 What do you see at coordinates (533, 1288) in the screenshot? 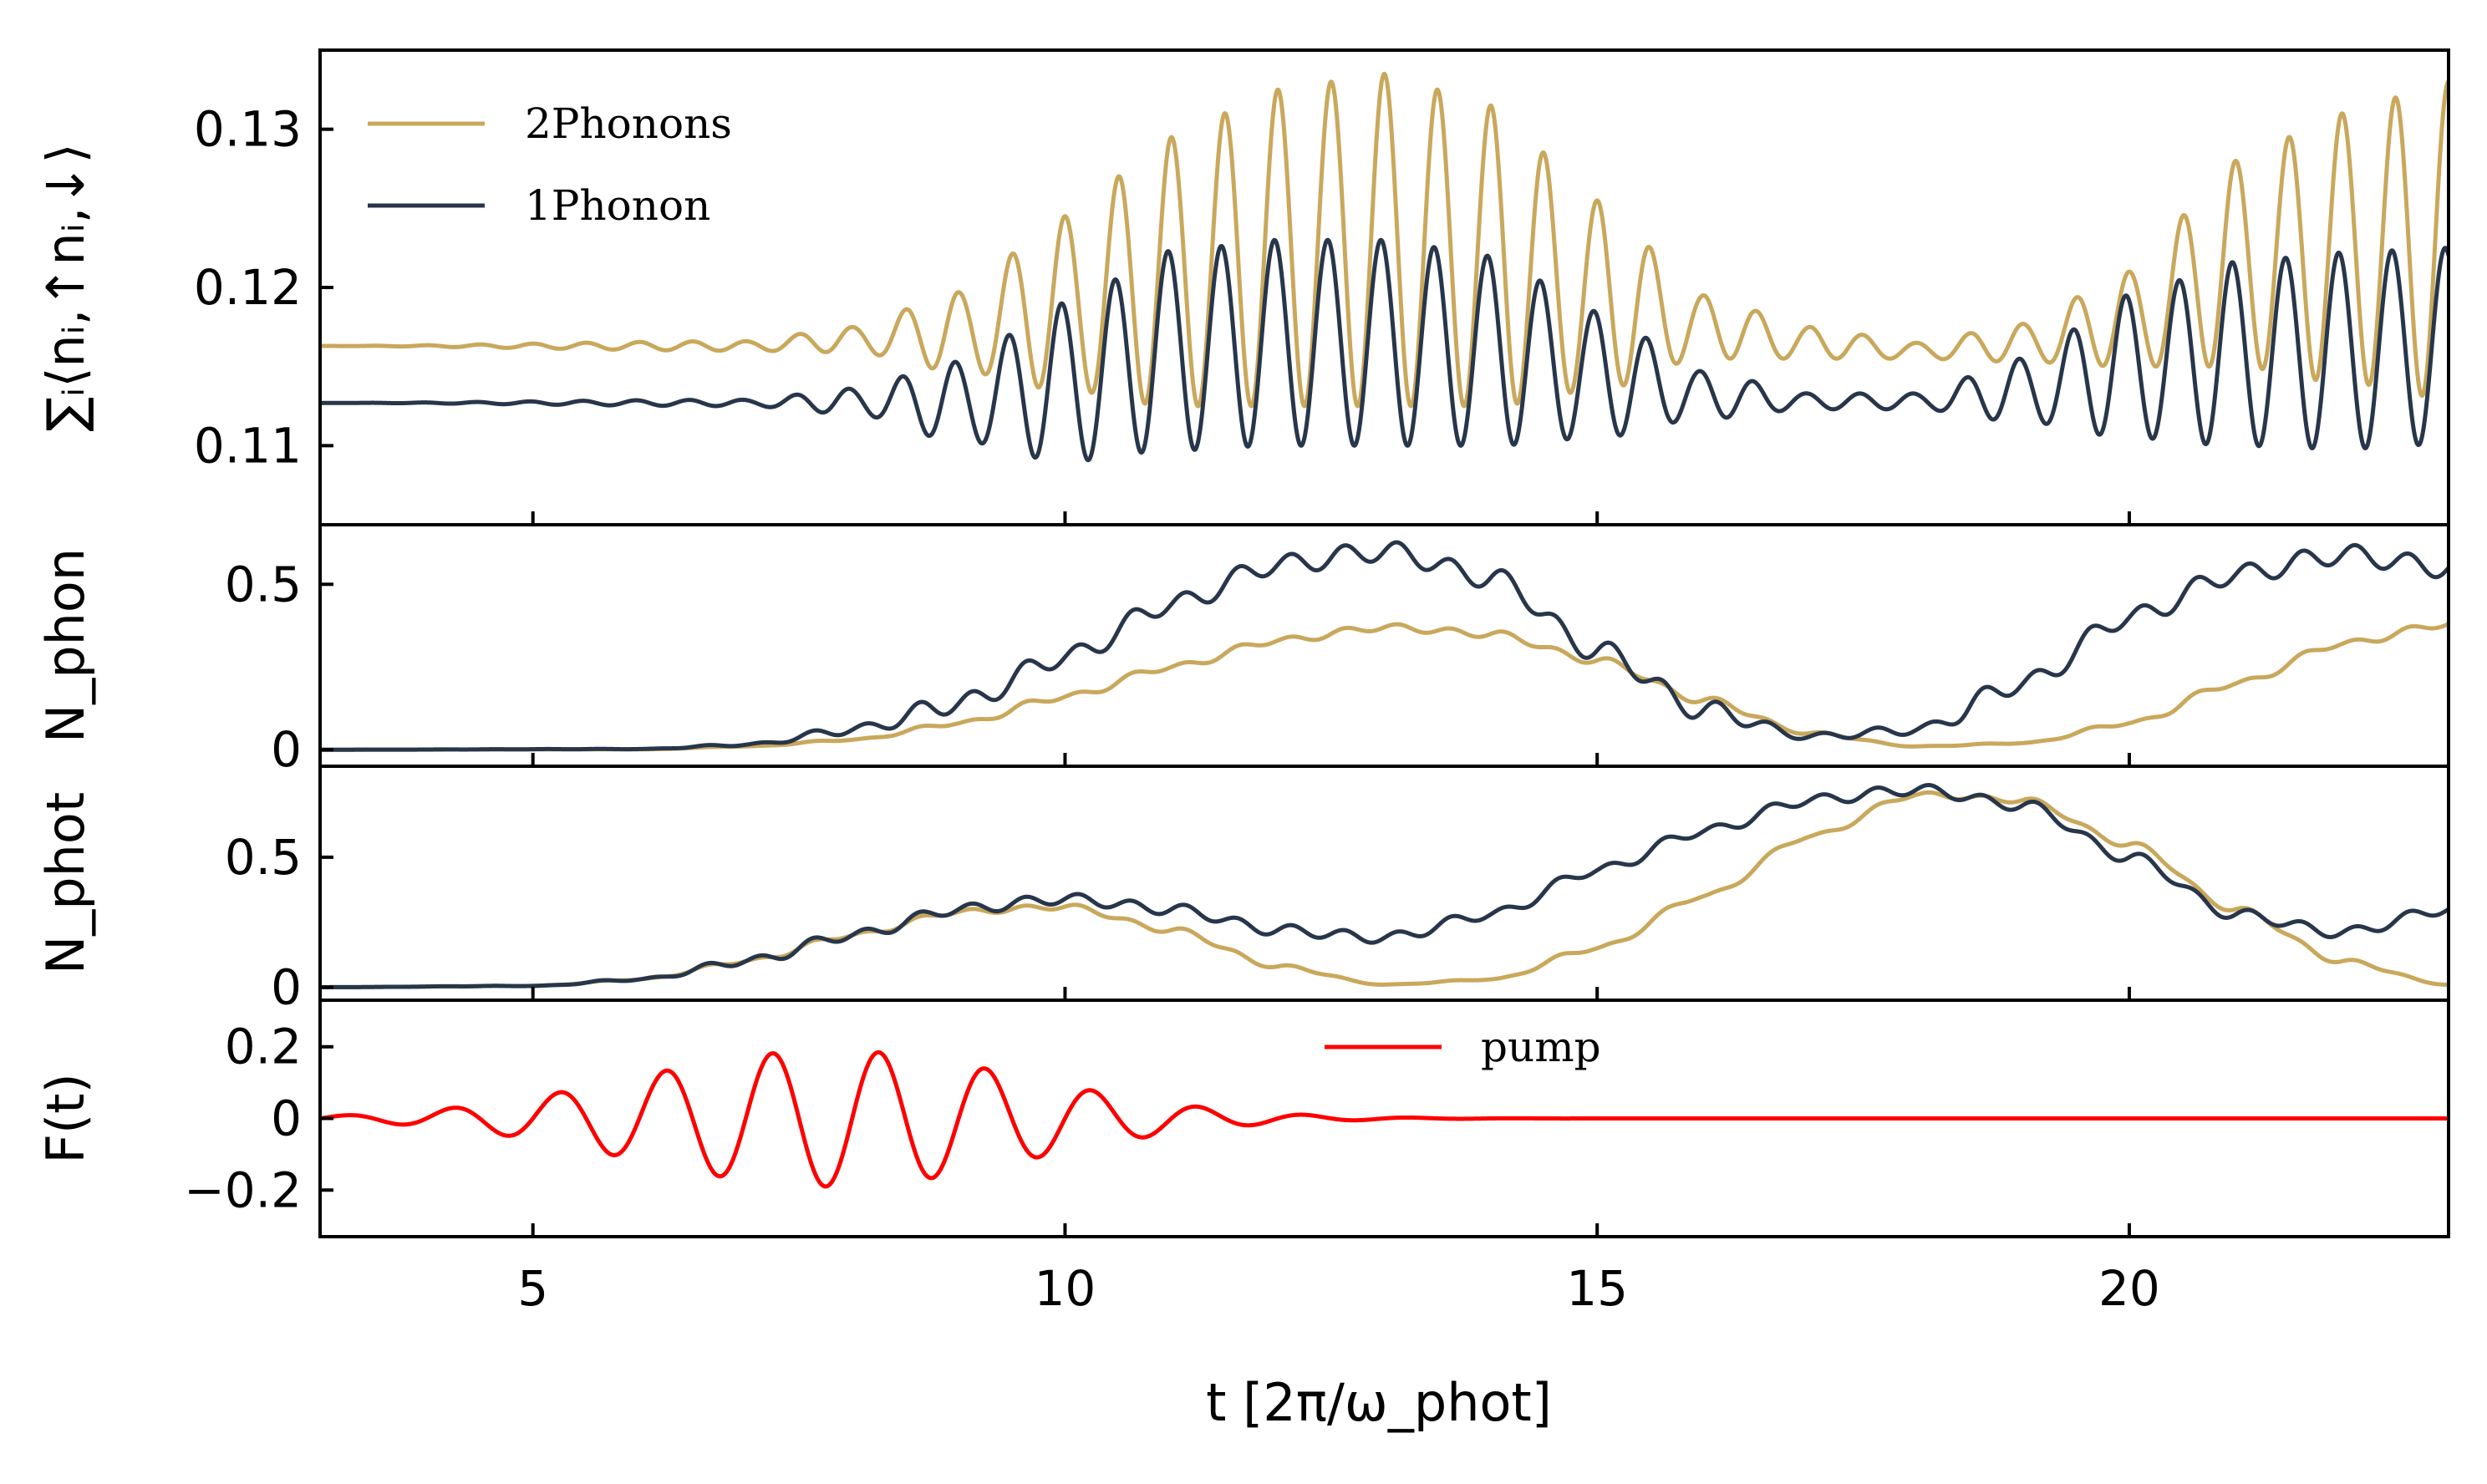
I see `x-tick-label: 5` at bounding box center [533, 1288].